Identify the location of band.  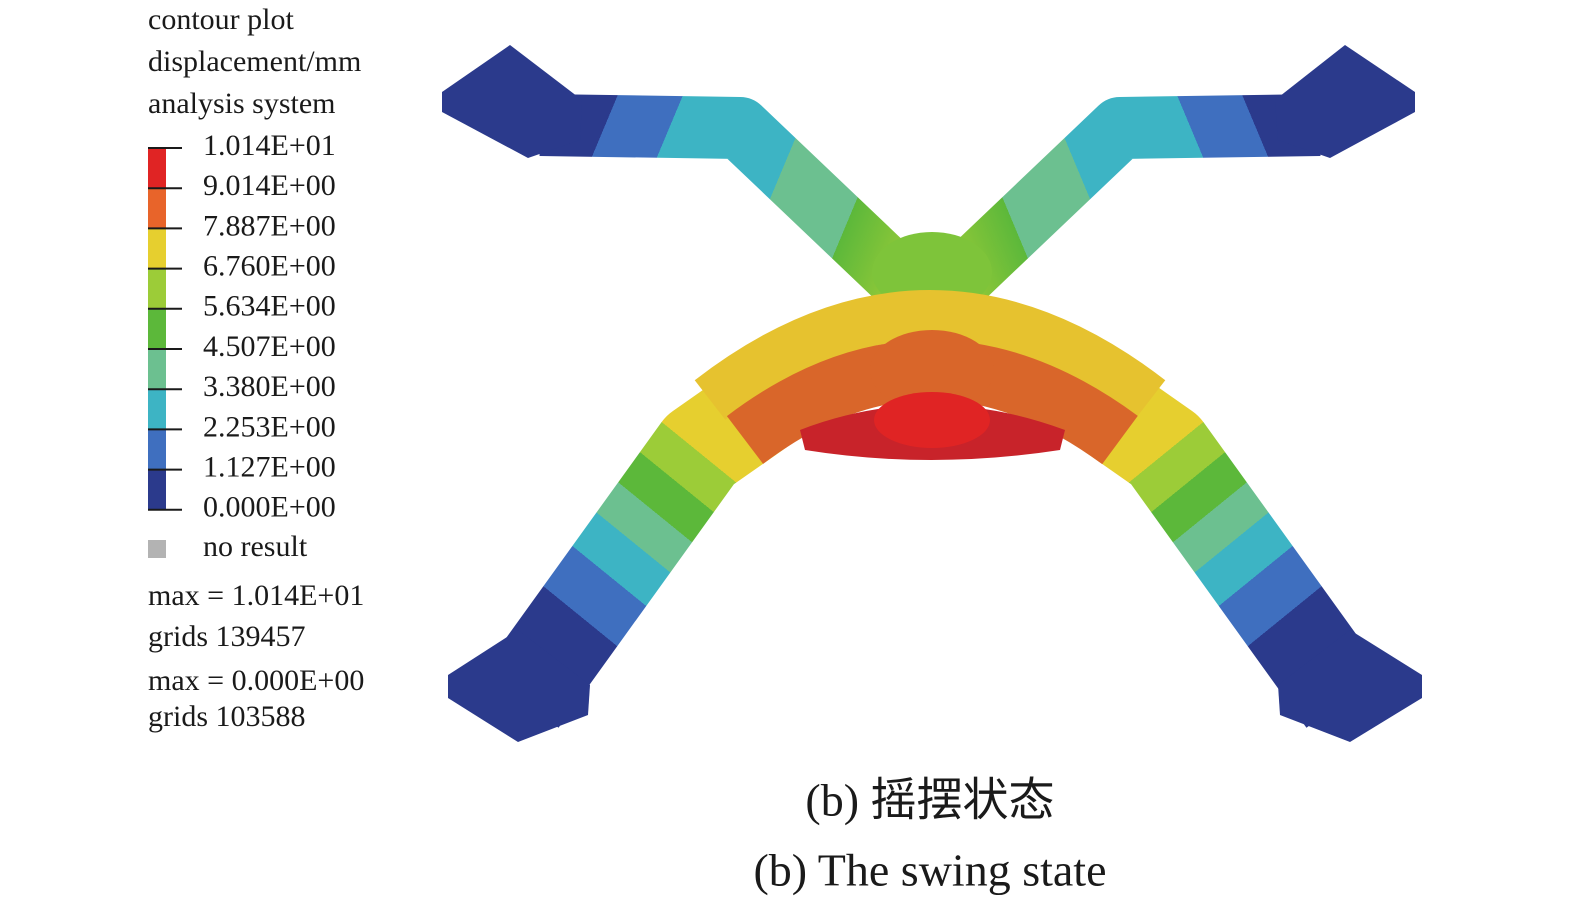
(930, 355).